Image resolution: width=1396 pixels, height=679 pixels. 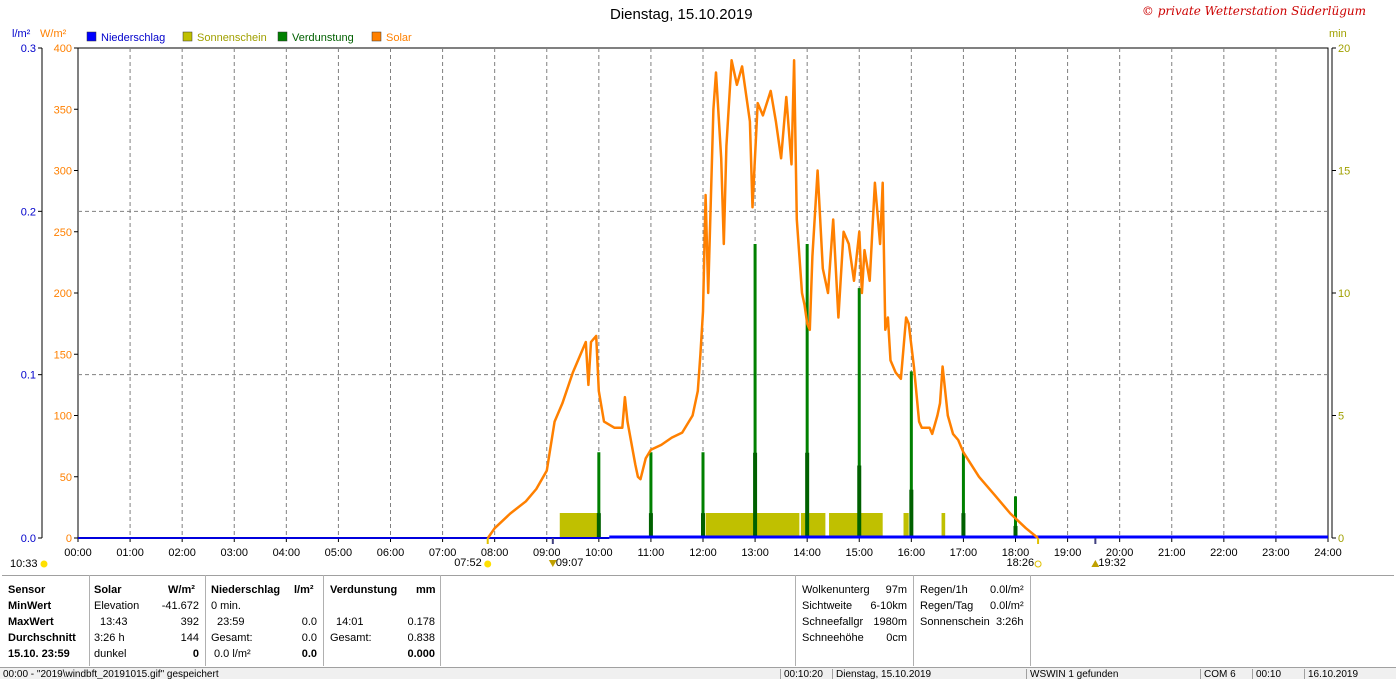 I want to click on rain-total-label: Gesamt:, so click(x=232, y=638).